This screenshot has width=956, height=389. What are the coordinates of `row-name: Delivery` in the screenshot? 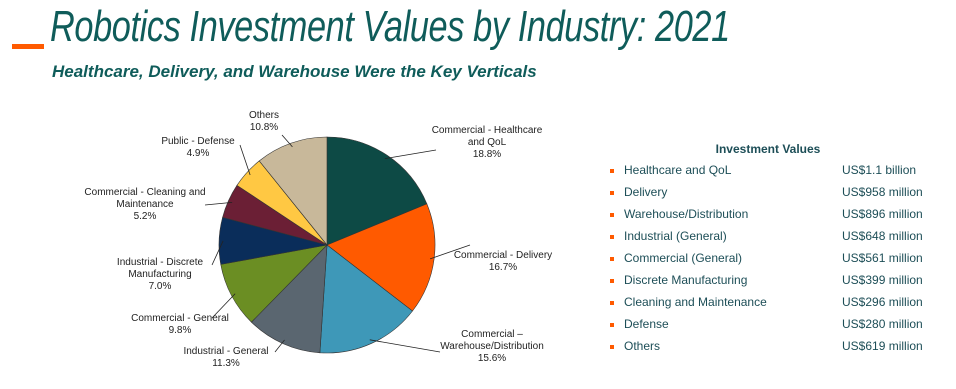 It's located at (646, 192).